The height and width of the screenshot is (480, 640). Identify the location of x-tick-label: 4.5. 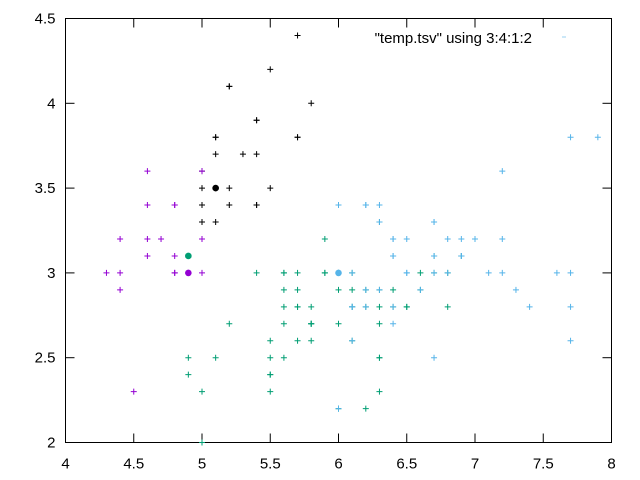
(133, 464).